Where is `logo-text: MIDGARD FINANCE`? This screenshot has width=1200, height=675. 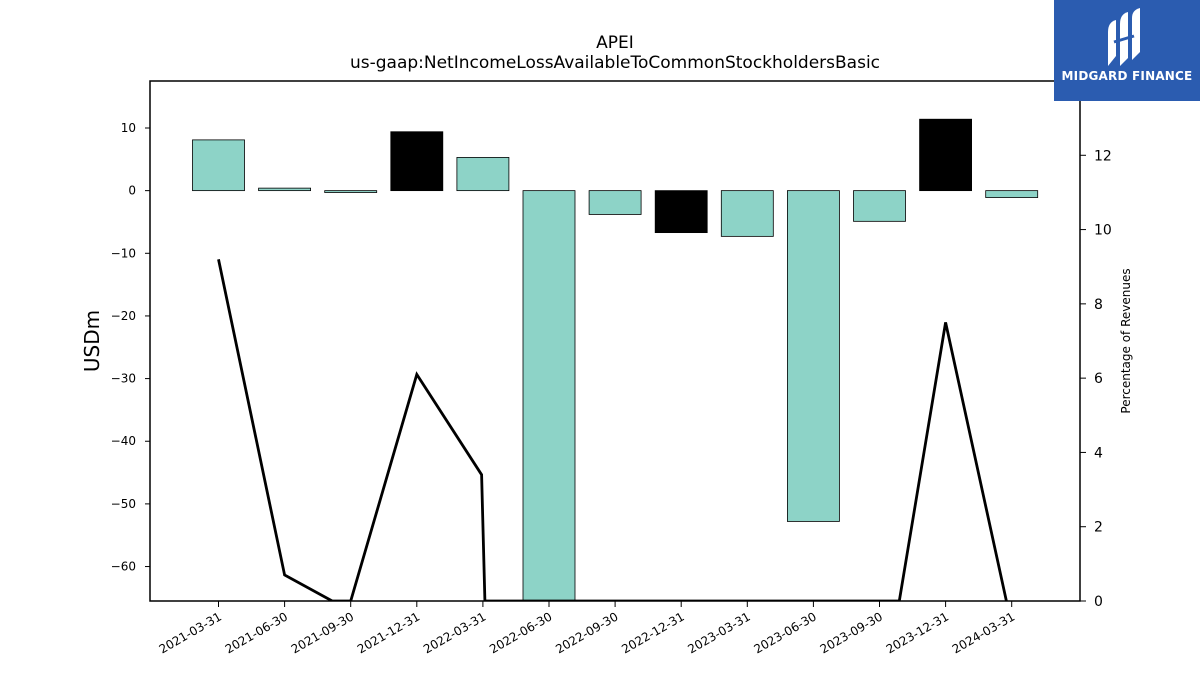
logo-text: MIDGARD FINANCE is located at coordinates (1127, 76).